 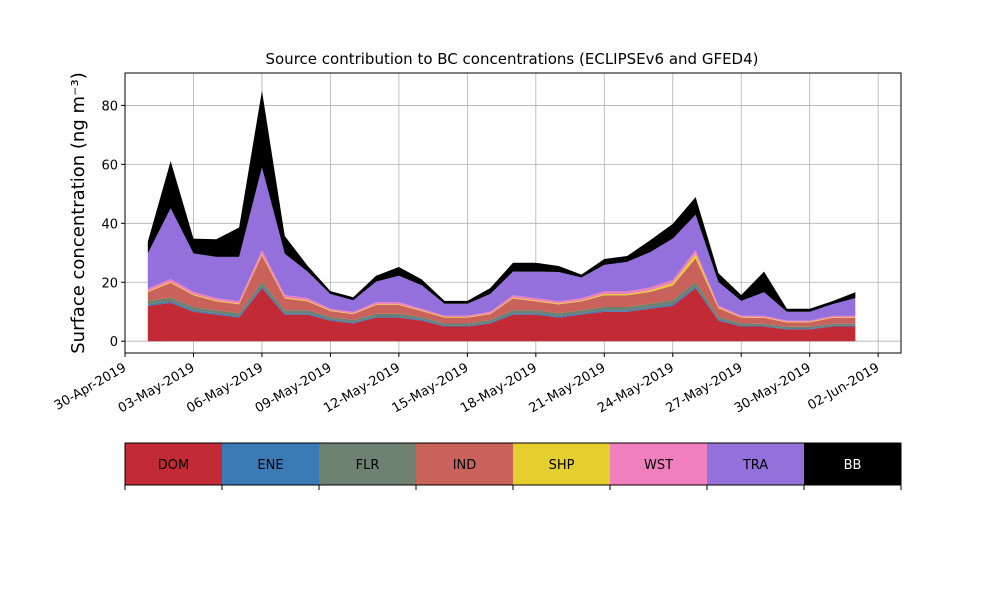 I want to click on legend-label: BB, so click(x=853, y=465).